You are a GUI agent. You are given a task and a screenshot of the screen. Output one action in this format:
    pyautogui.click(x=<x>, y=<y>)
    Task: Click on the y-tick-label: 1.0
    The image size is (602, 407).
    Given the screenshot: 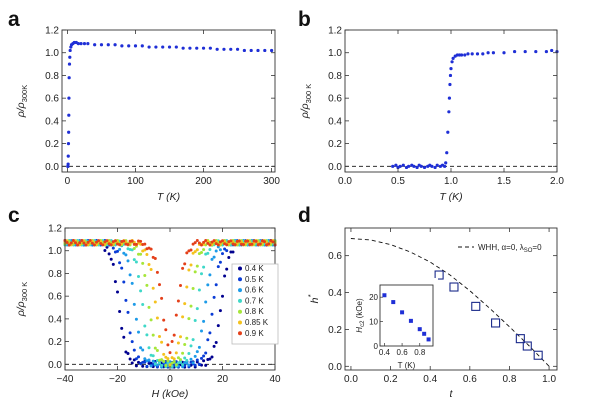 What is the action you would take?
    pyautogui.click(x=55, y=251)
    